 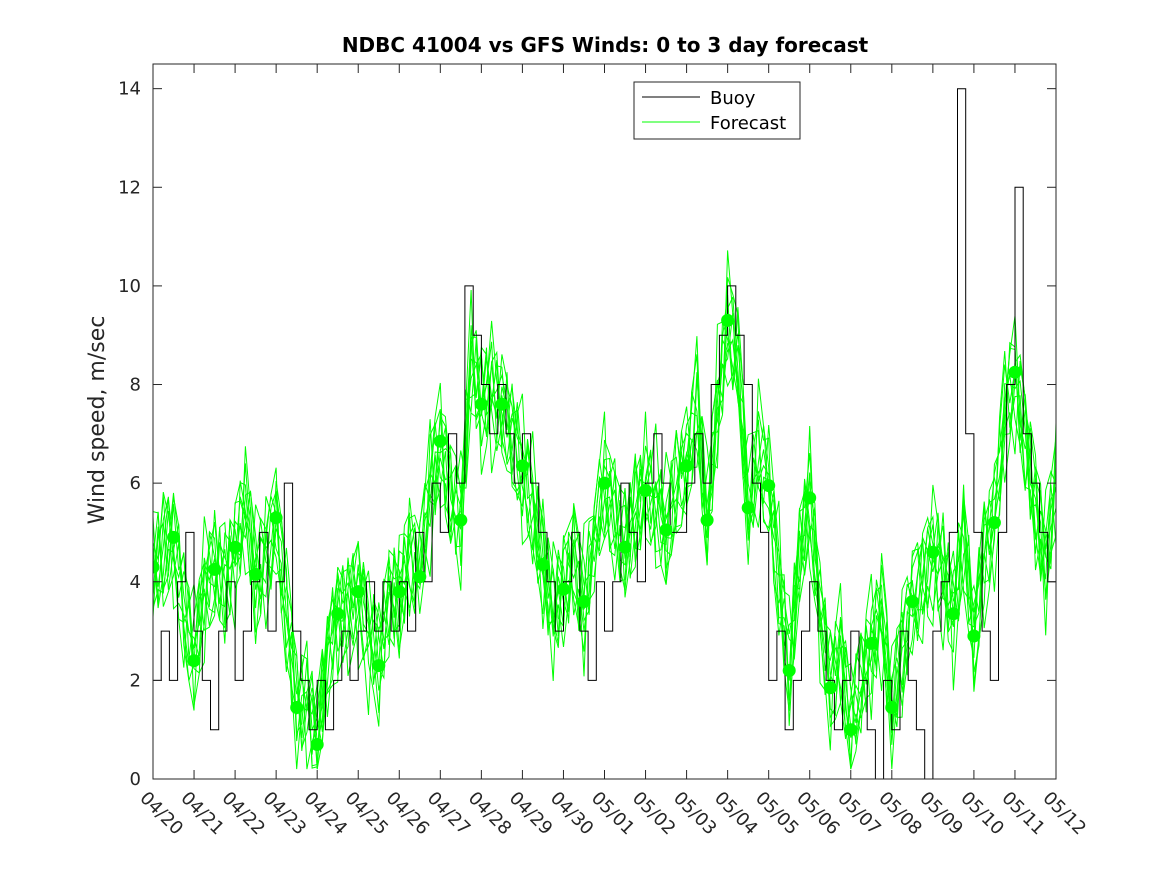 What do you see at coordinates (135, 483) in the screenshot?
I see `y-tick-label: 6` at bounding box center [135, 483].